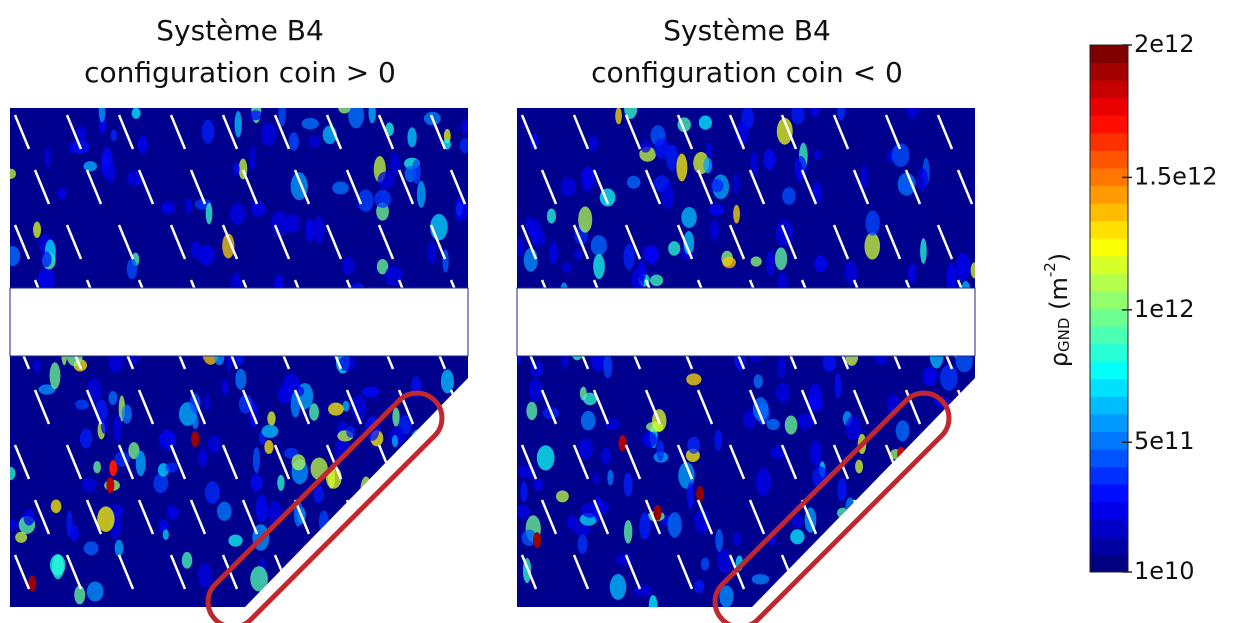  I want to click on masked-band, so click(746, 322).